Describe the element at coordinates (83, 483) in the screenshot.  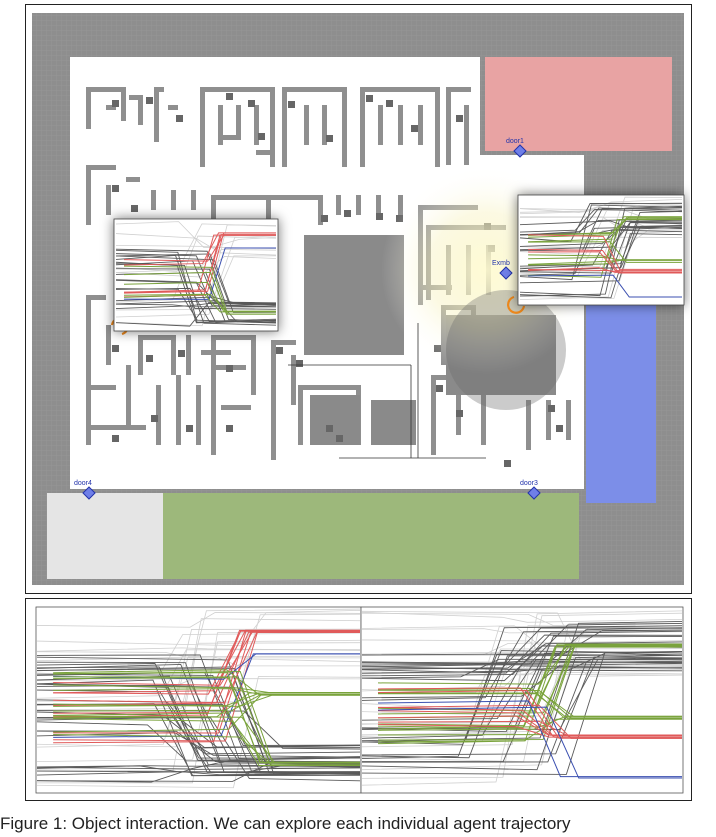
I see `door-label-door4: door4` at that location.